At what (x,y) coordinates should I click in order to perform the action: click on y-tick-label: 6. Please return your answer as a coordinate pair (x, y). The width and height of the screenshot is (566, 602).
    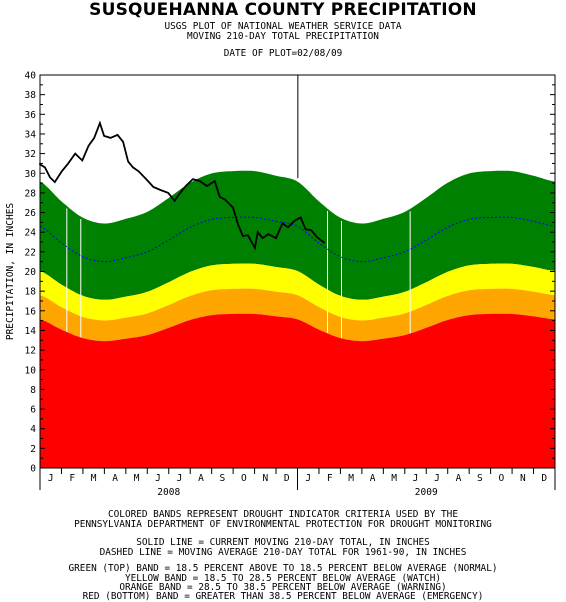
    Looking at the image, I should click on (33, 410).